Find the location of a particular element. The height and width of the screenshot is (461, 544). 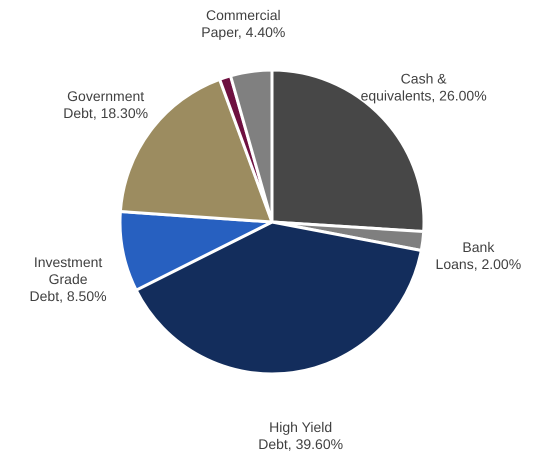

slice-label: Bank Loans, 2.00% is located at coordinates (479, 255).